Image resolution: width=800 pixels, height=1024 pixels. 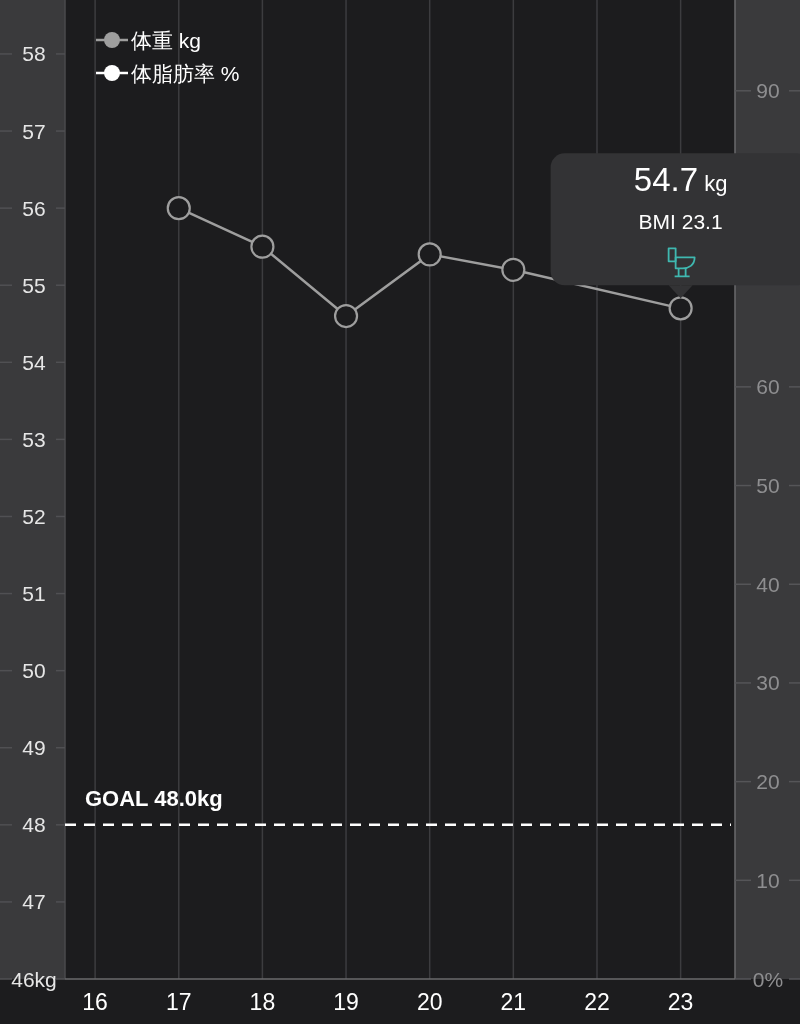 What do you see at coordinates (34, 825) in the screenshot?
I see `y-tick-label: 48` at bounding box center [34, 825].